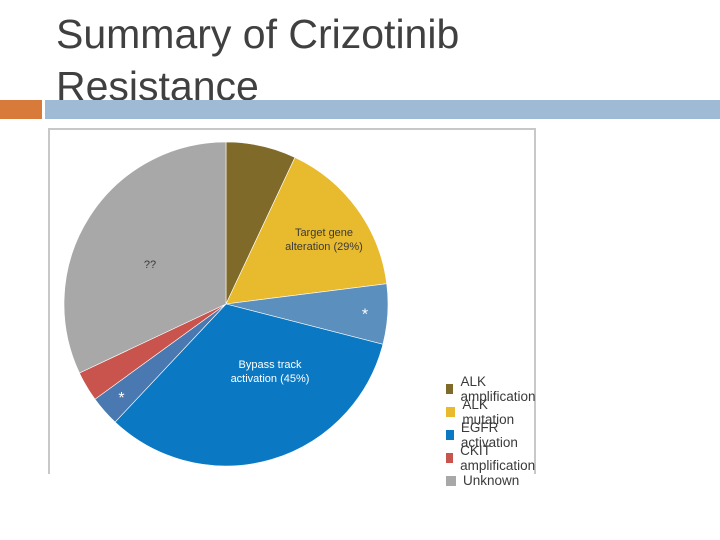 This screenshot has height=540, width=720. I want to click on pie-slice-alk-mutation, so click(306, 231).